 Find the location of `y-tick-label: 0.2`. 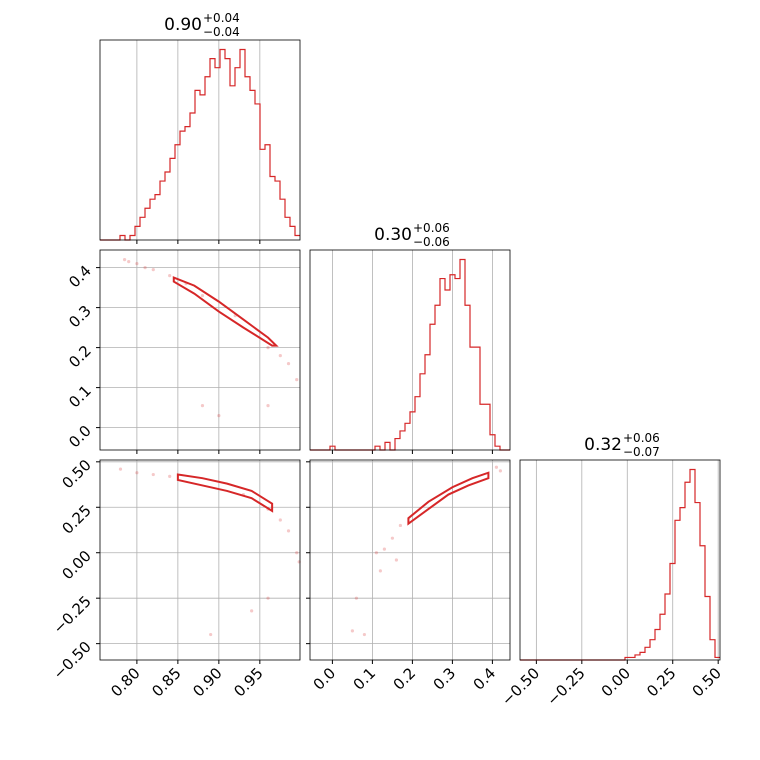

y-tick-label: 0.2 is located at coordinates (80, 357).